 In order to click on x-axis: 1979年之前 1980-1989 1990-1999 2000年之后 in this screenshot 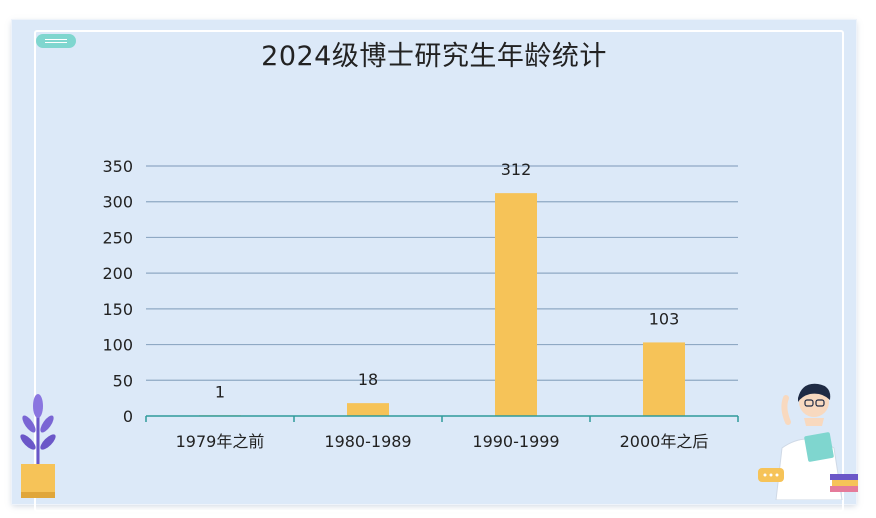, I will do `click(442, 433)`.